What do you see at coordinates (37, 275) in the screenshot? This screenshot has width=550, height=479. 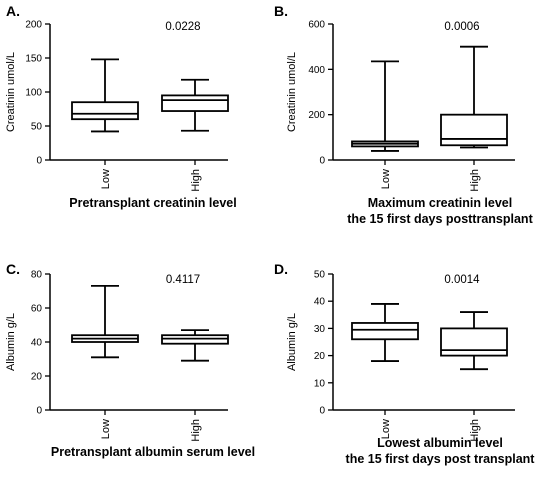 I see `y-tick-label: 80` at bounding box center [37, 275].